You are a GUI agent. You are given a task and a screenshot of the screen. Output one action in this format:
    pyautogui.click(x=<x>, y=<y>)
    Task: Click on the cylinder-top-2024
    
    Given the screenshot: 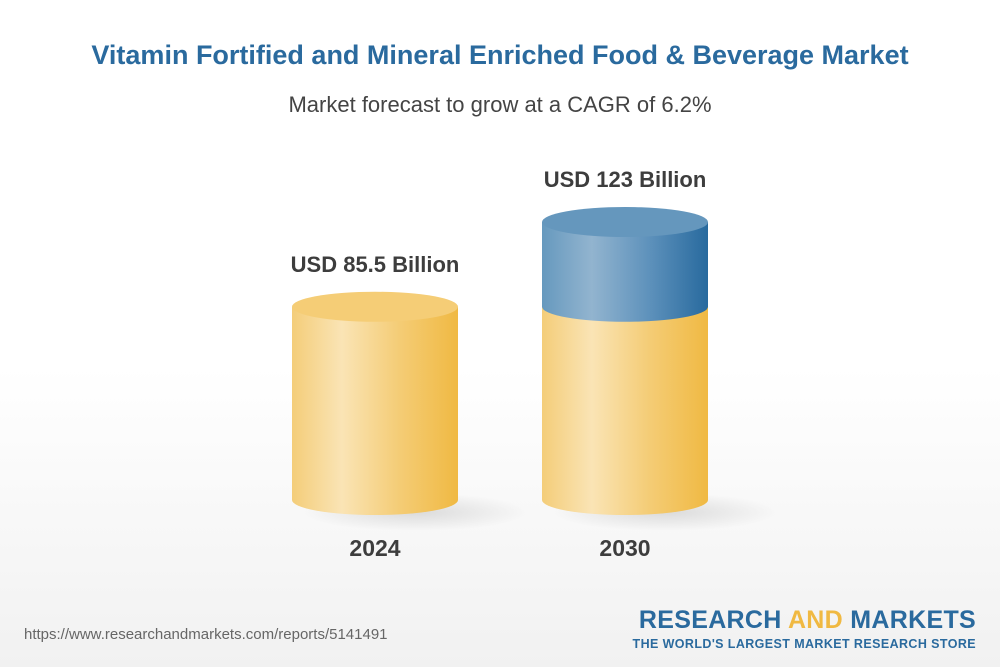 What is the action you would take?
    pyautogui.click(x=375, y=306)
    